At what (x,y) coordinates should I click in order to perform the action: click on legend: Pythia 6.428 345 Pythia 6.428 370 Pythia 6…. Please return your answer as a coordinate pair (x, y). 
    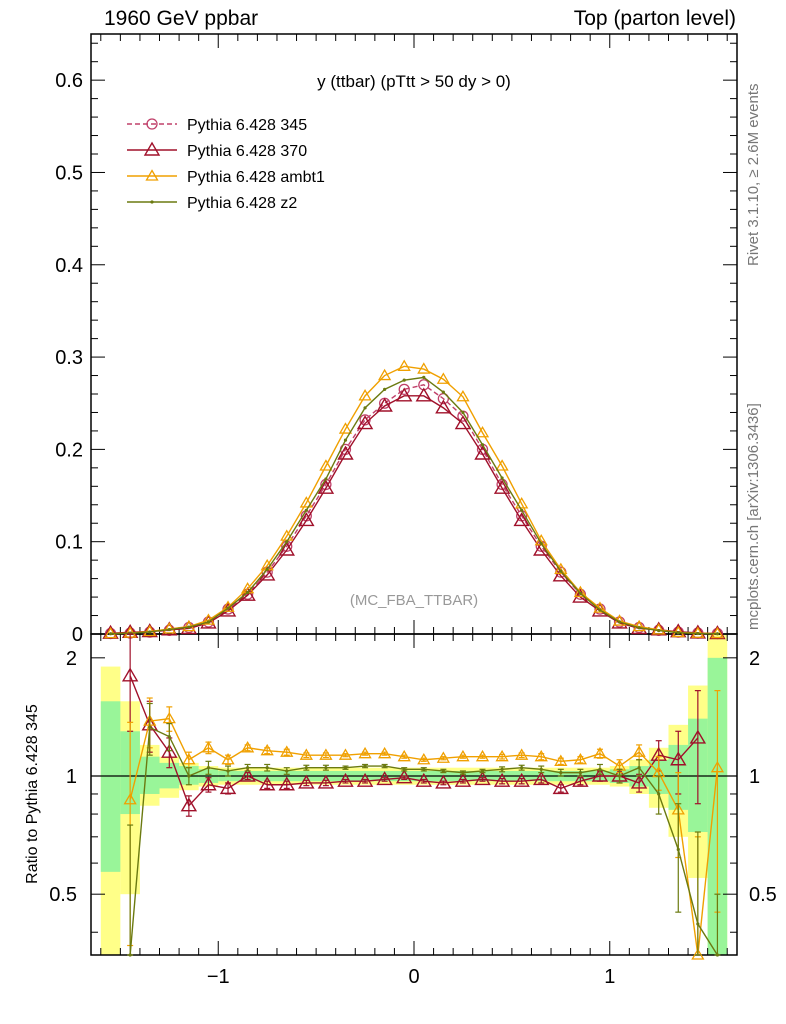
    Looking at the image, I should click on (226, 164).